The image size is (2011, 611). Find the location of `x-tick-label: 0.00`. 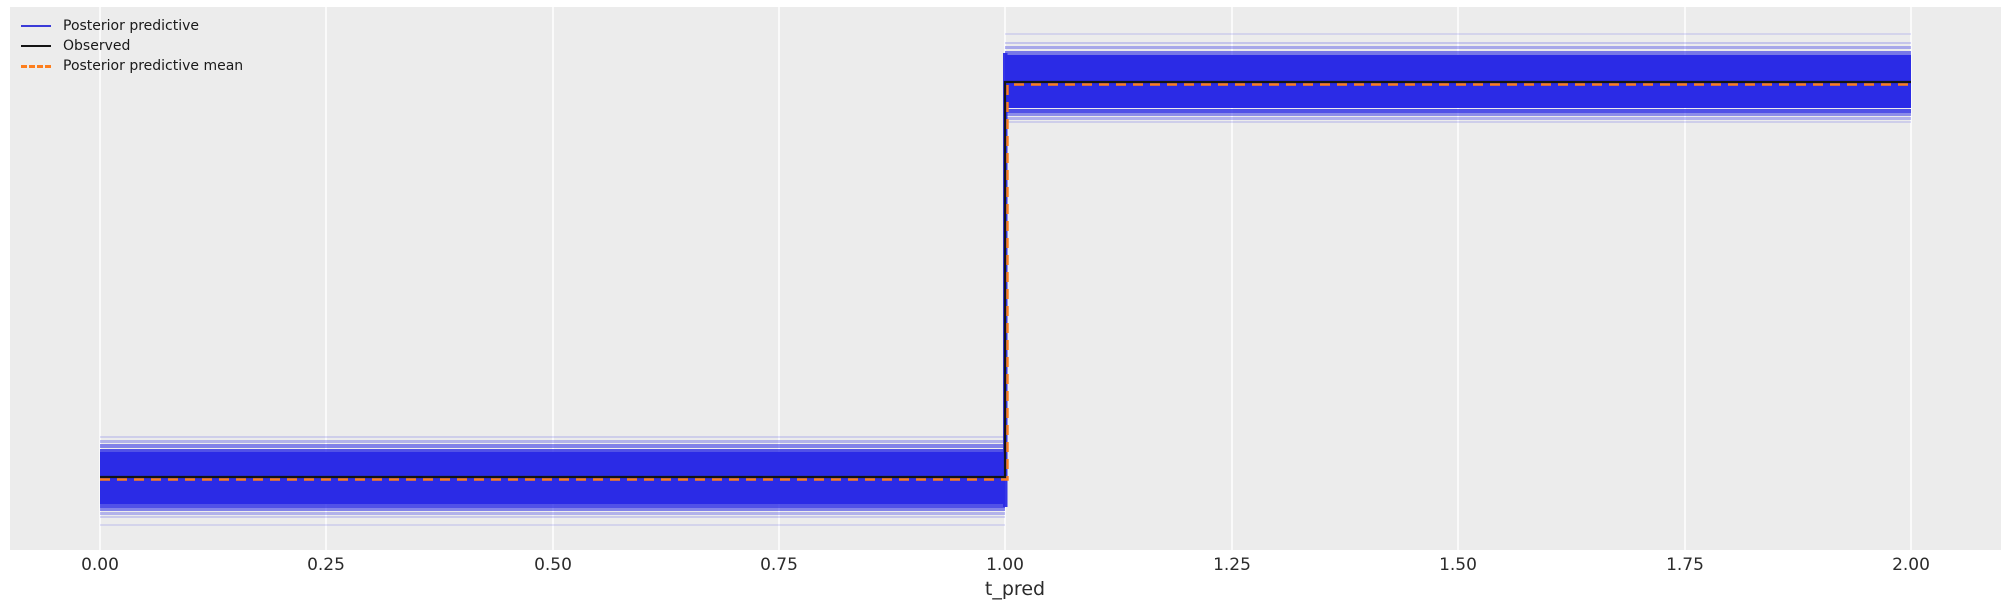

x-tick-label: 0.00 is located at coordinates (100, 565).